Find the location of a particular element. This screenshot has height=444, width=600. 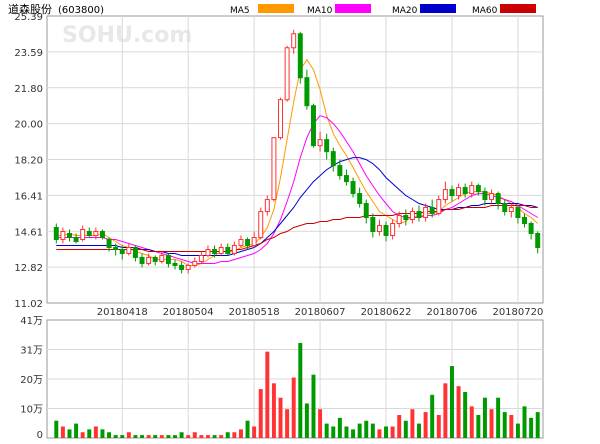

price-tick-label: 11.02 is located at coordinates (28, 304).